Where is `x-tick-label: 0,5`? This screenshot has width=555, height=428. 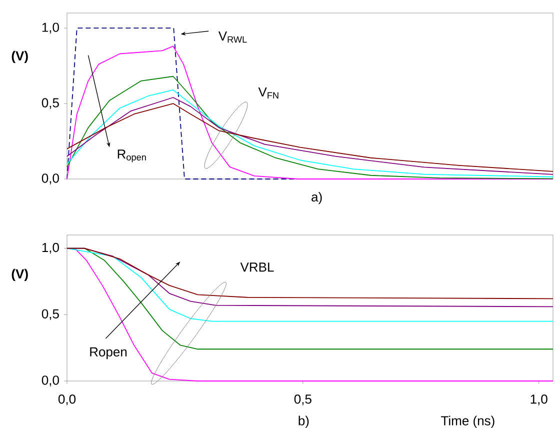 x-tick-label: 0,5 is located at coordinates (303, 400).